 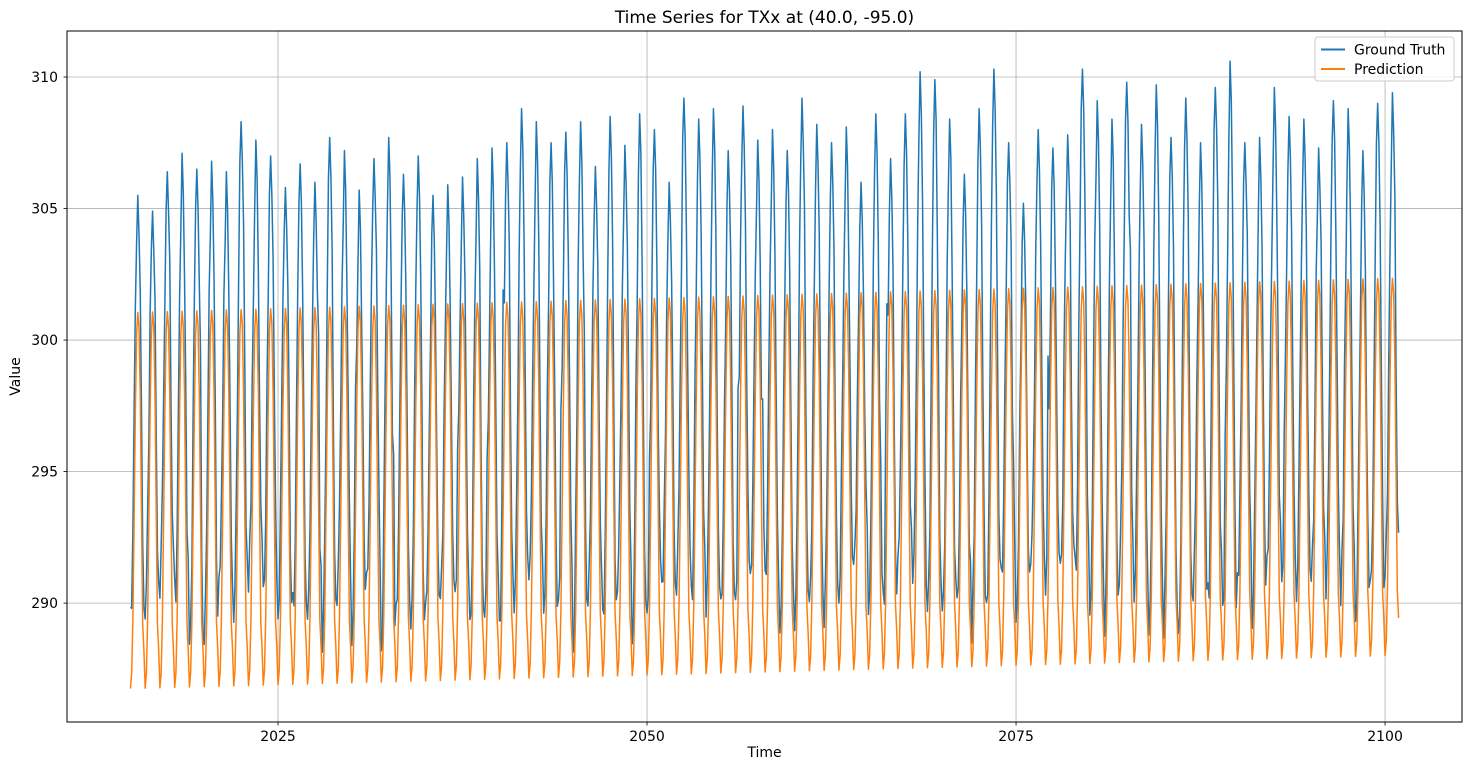 What do you see at coordinates (1389, 70) in the screenshot?
I see `legend-label-prediction: Prediction` at bounding box center [1389, 70].